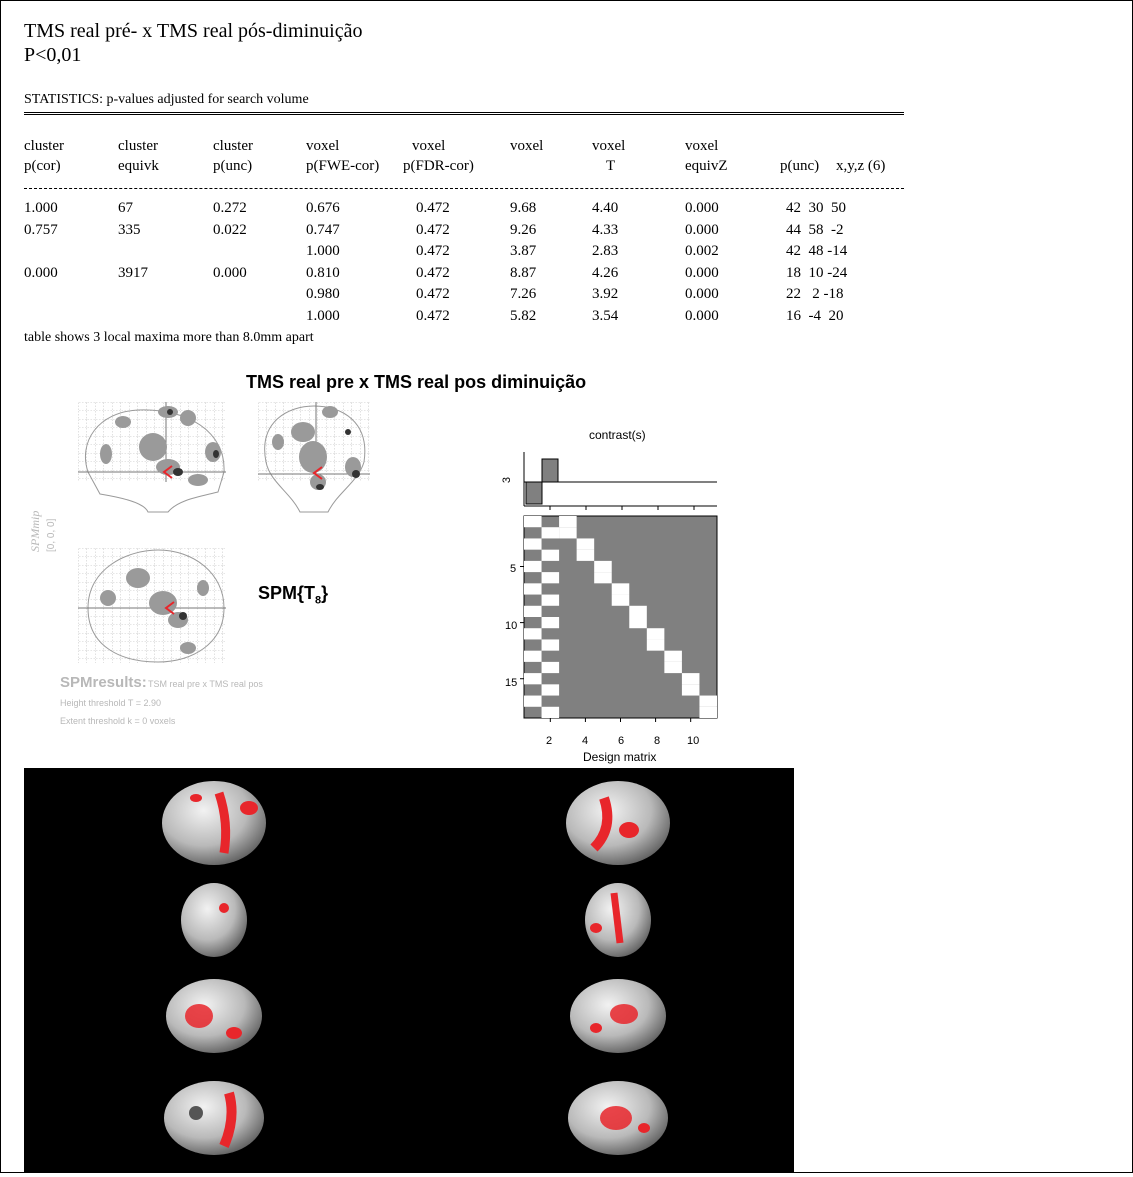  I want to click on table-cell: 4.33, so click(605, 229).